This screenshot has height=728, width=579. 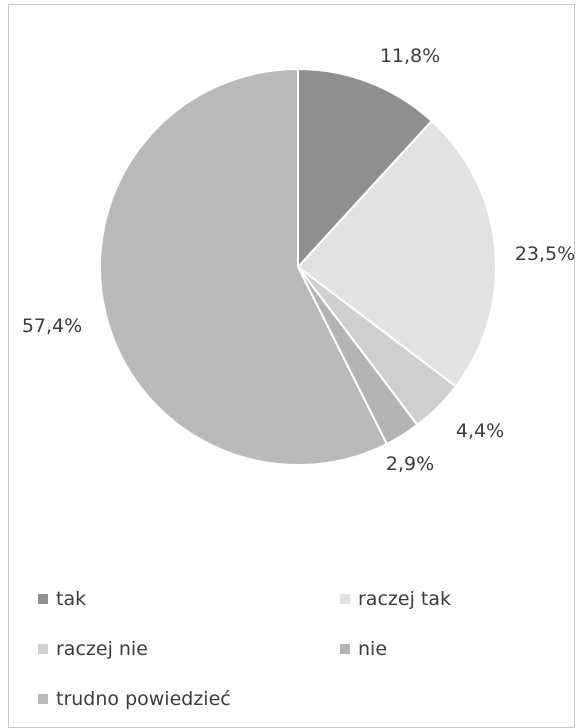 I want to click on legend-item-raczej-tak: raczej tak, so click(x=395, y=599).